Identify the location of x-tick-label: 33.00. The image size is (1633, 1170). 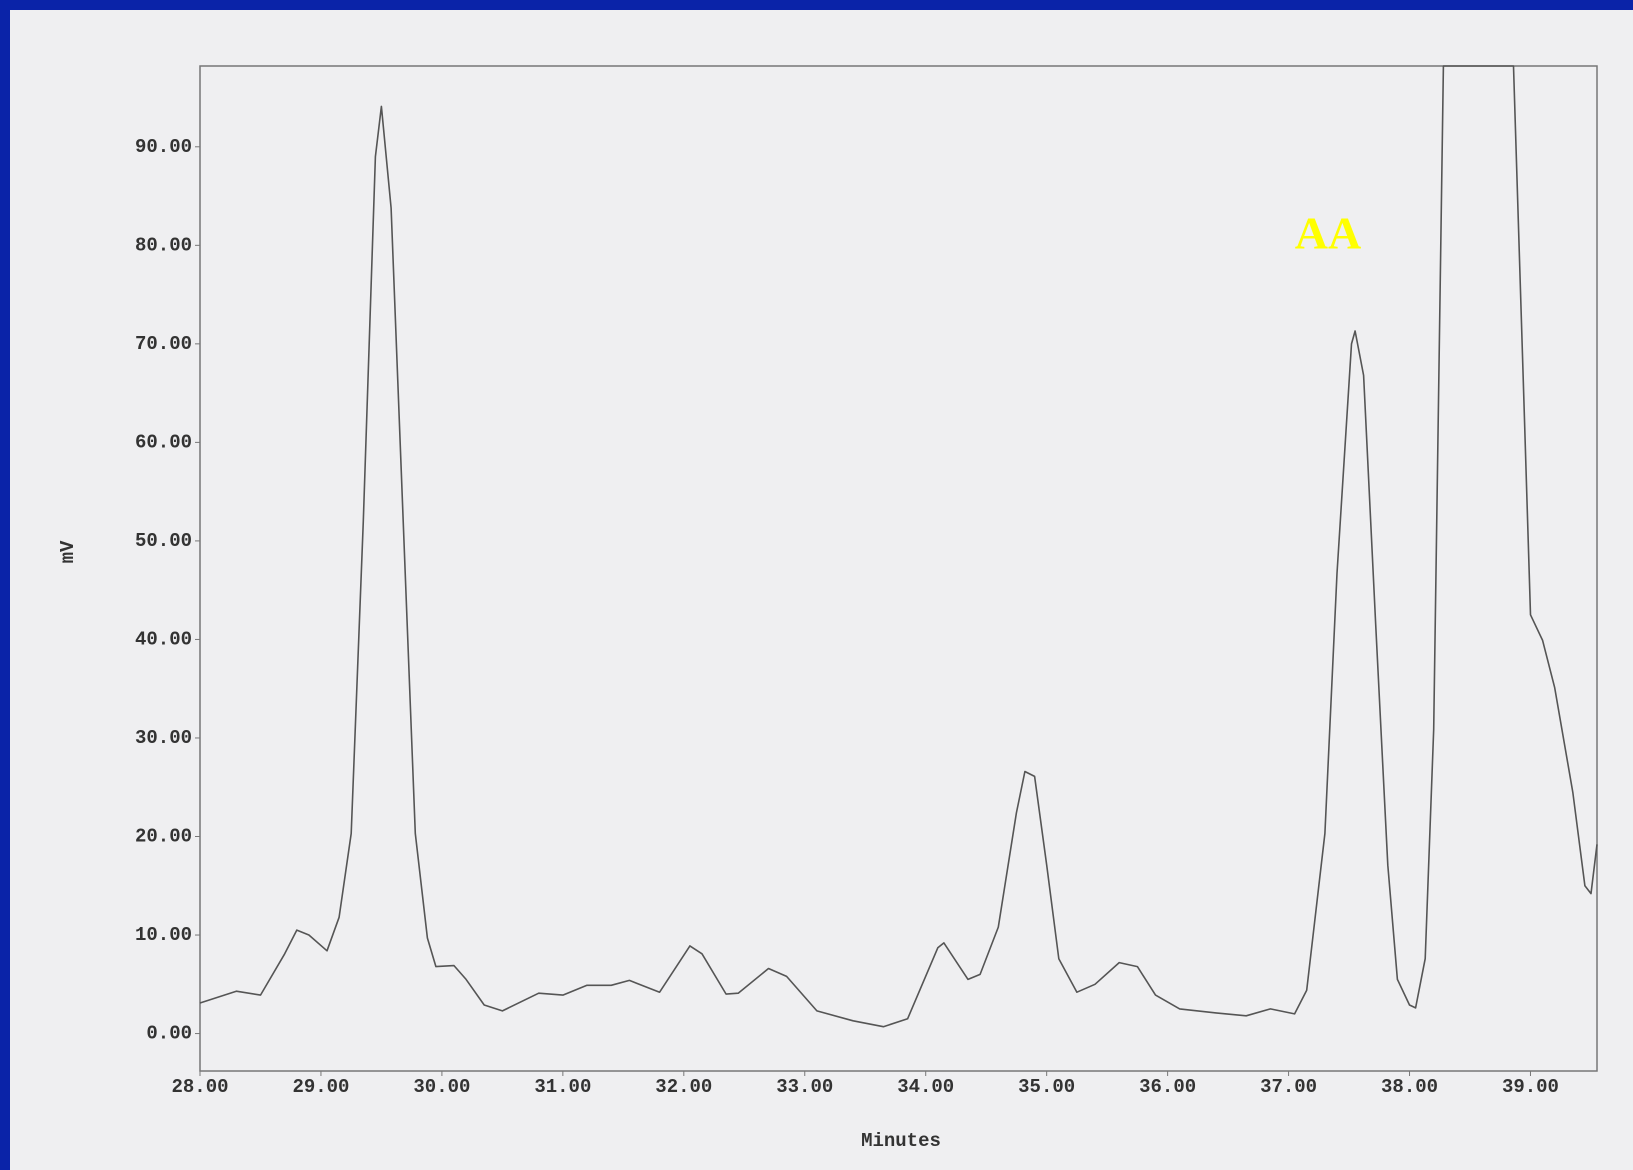
(804, 1087).